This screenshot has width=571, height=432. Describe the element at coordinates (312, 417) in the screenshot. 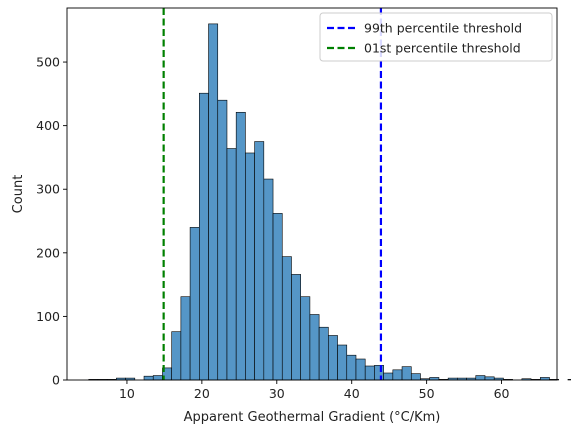

I see `x-axis-label: Apparent Geothermal Gradient (°C/Km)` at that location.